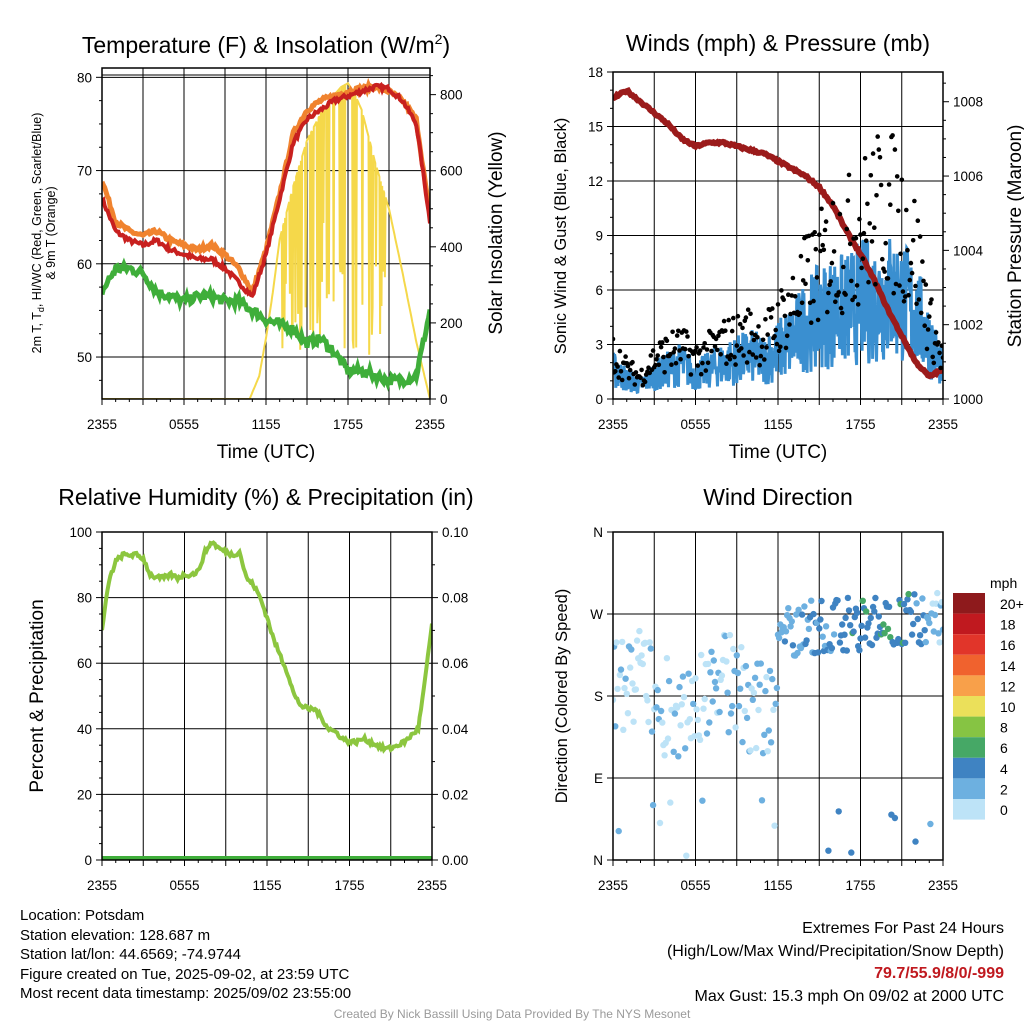 The height and width of the screenshot is (1024, 1024). What do you see at coordinates (450, 696) in the screenshot?
I see `precip-right-ticks: 0.00 0.02 0.04 0.06 0.08 0.10` at bounding box center [450, 696].